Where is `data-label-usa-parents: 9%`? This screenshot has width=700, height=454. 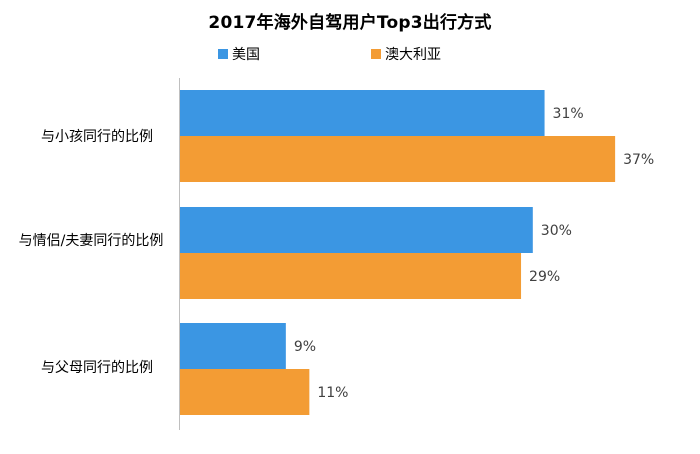 data-label-usa-parents: 9% is located at coordinates (305, 347).